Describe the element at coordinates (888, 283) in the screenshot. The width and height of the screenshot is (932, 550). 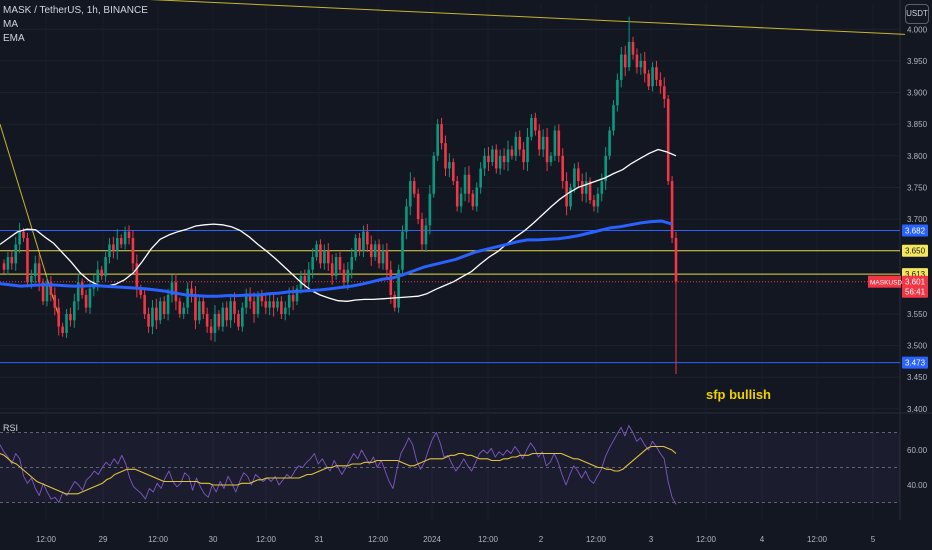
I see `symbol-tag-text: MASKUSDT` at that location.